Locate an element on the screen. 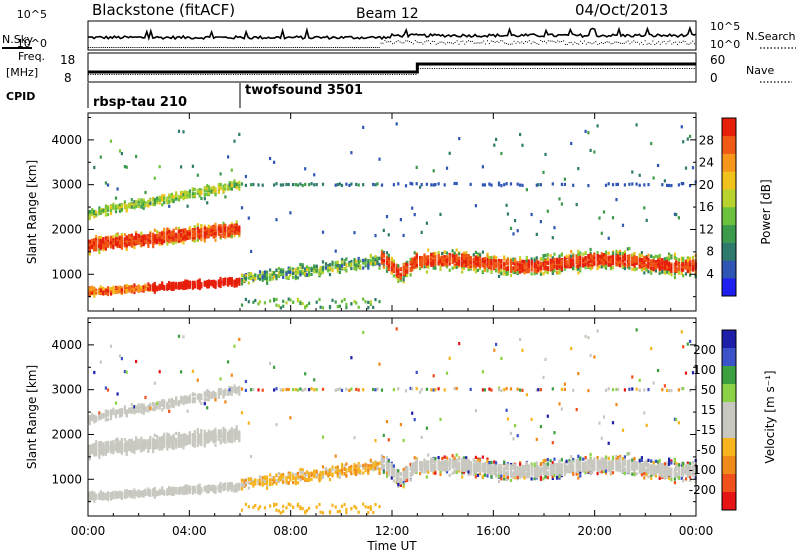  nave-trace is located at coordinates (391, 71).